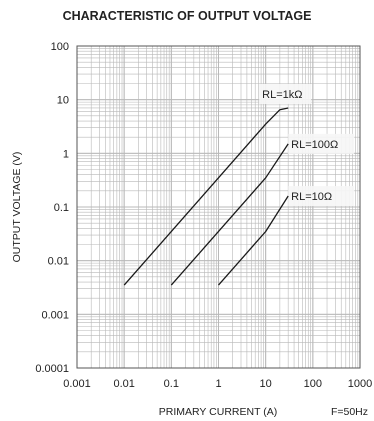 This screenshot has height=421, width=374. What do you see at coordinates (77, 384) in the screenshot?
I see `x-tick-label: 0.001` at bounding box center [77, 384].